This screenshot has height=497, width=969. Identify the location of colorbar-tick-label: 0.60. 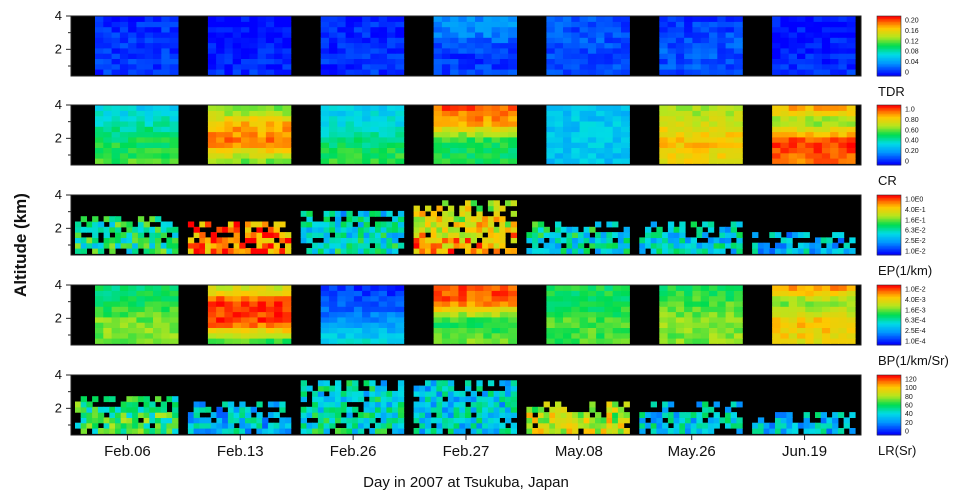
(912, 130).